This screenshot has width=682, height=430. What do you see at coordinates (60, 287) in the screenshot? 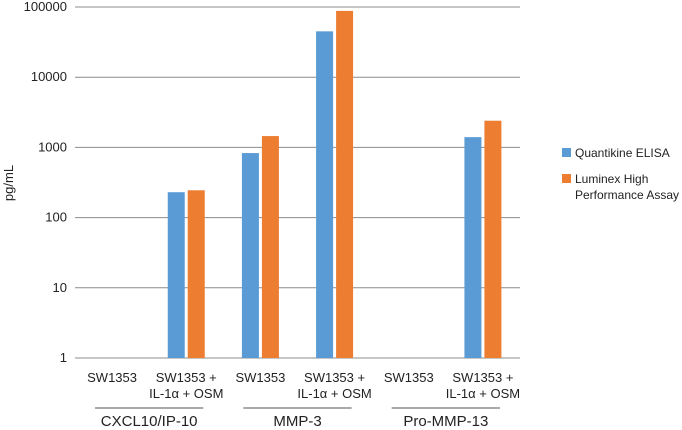
I see `y-tick-label: 10` at bounding box center [60, 287].